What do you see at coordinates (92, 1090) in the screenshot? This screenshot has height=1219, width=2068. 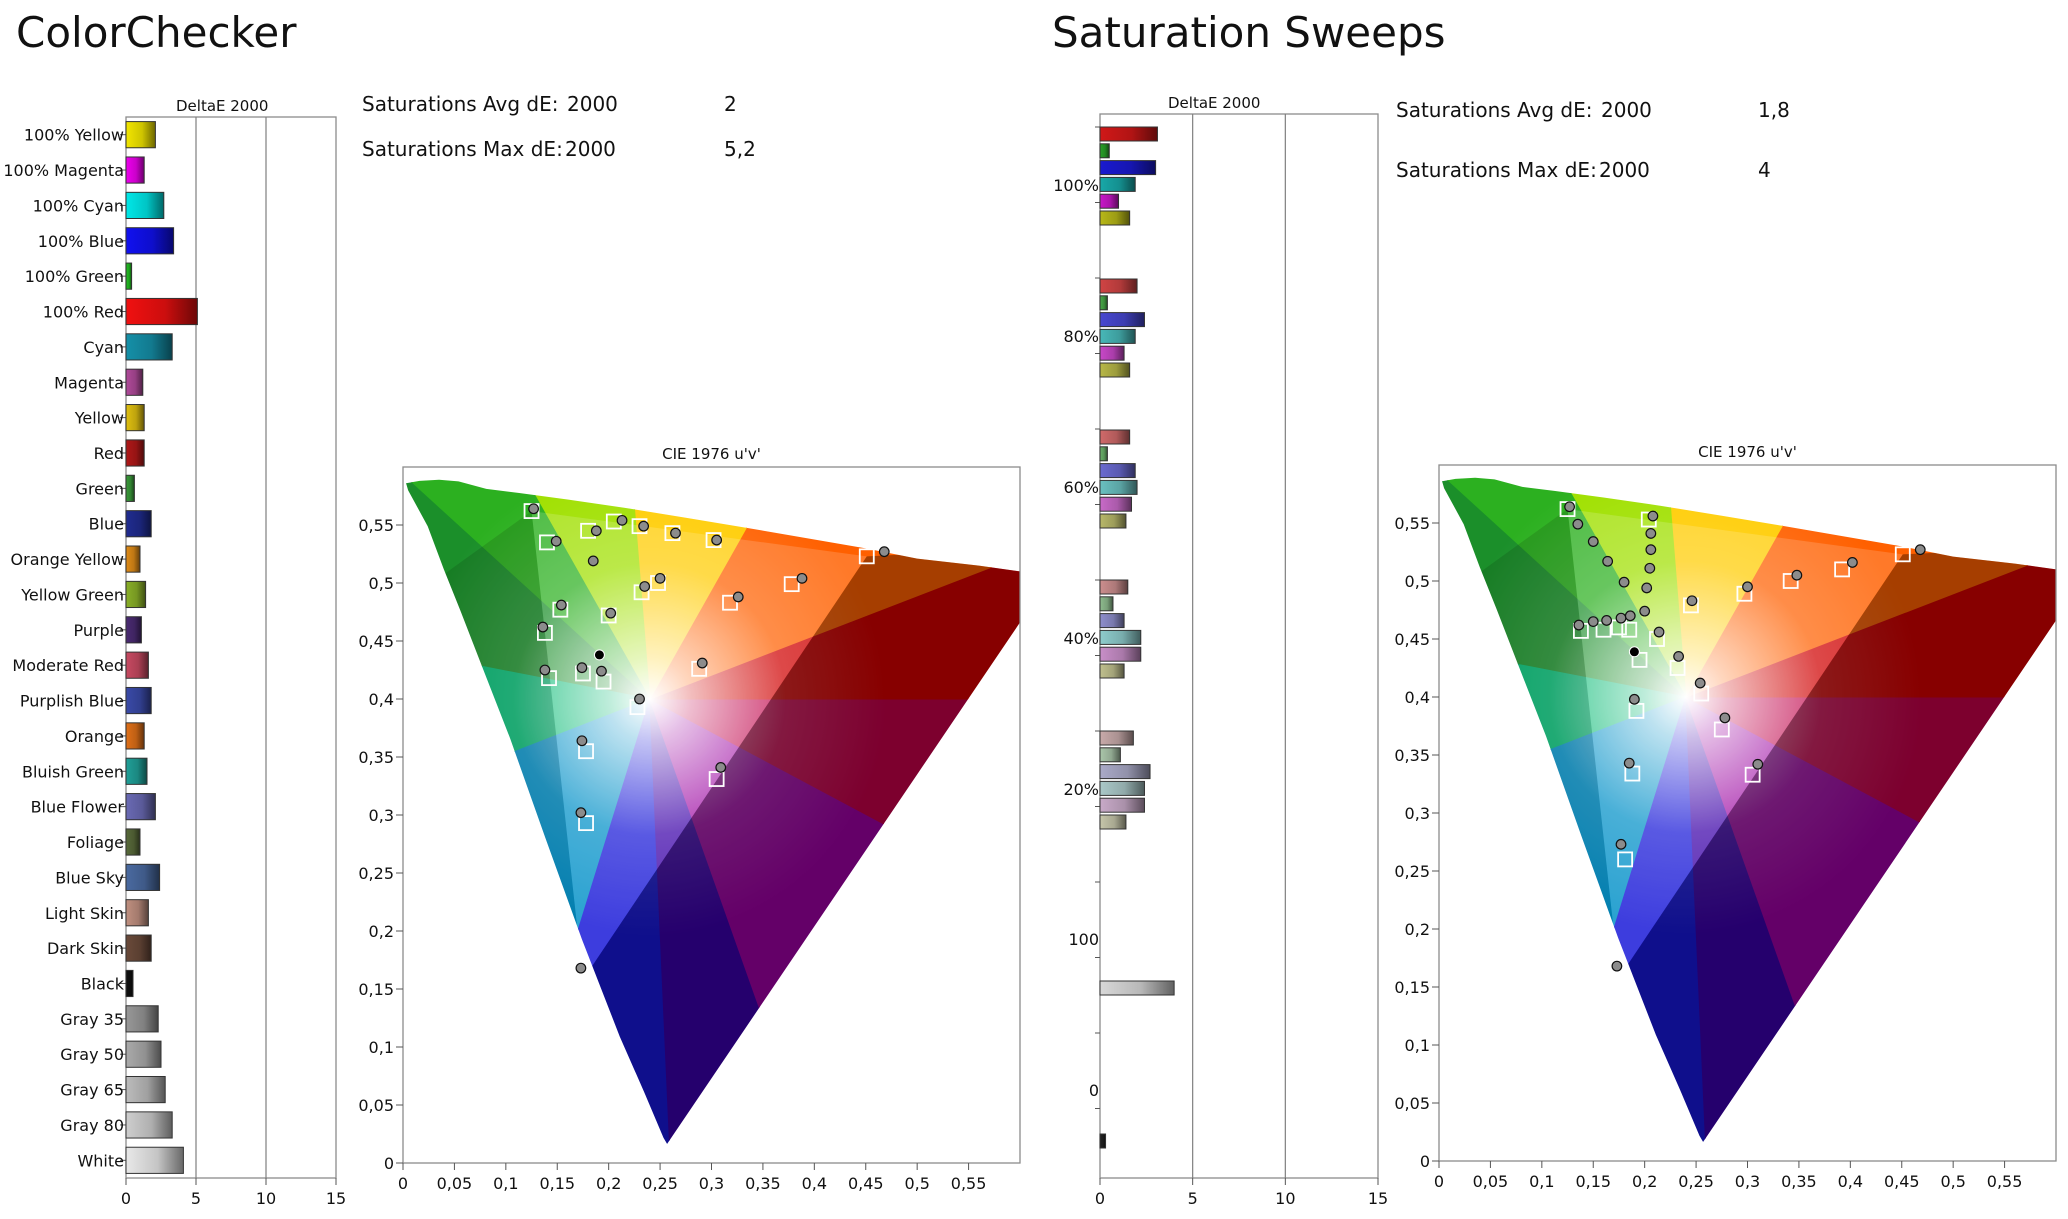 I see `category-label: Gray 65` at bounding box center [92, 1090].